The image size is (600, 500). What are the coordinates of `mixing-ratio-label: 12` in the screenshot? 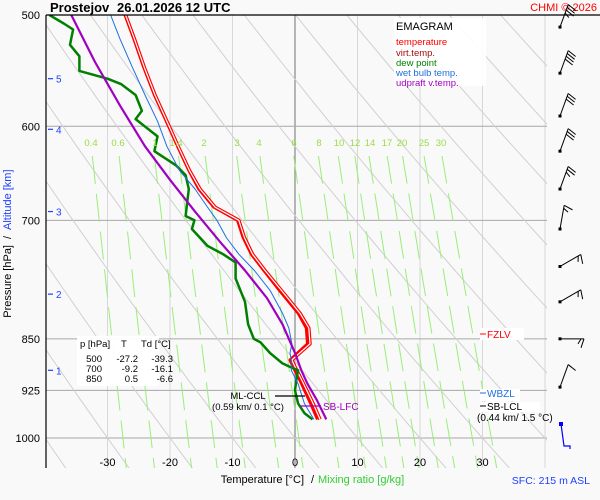 It's located at (355, 143).